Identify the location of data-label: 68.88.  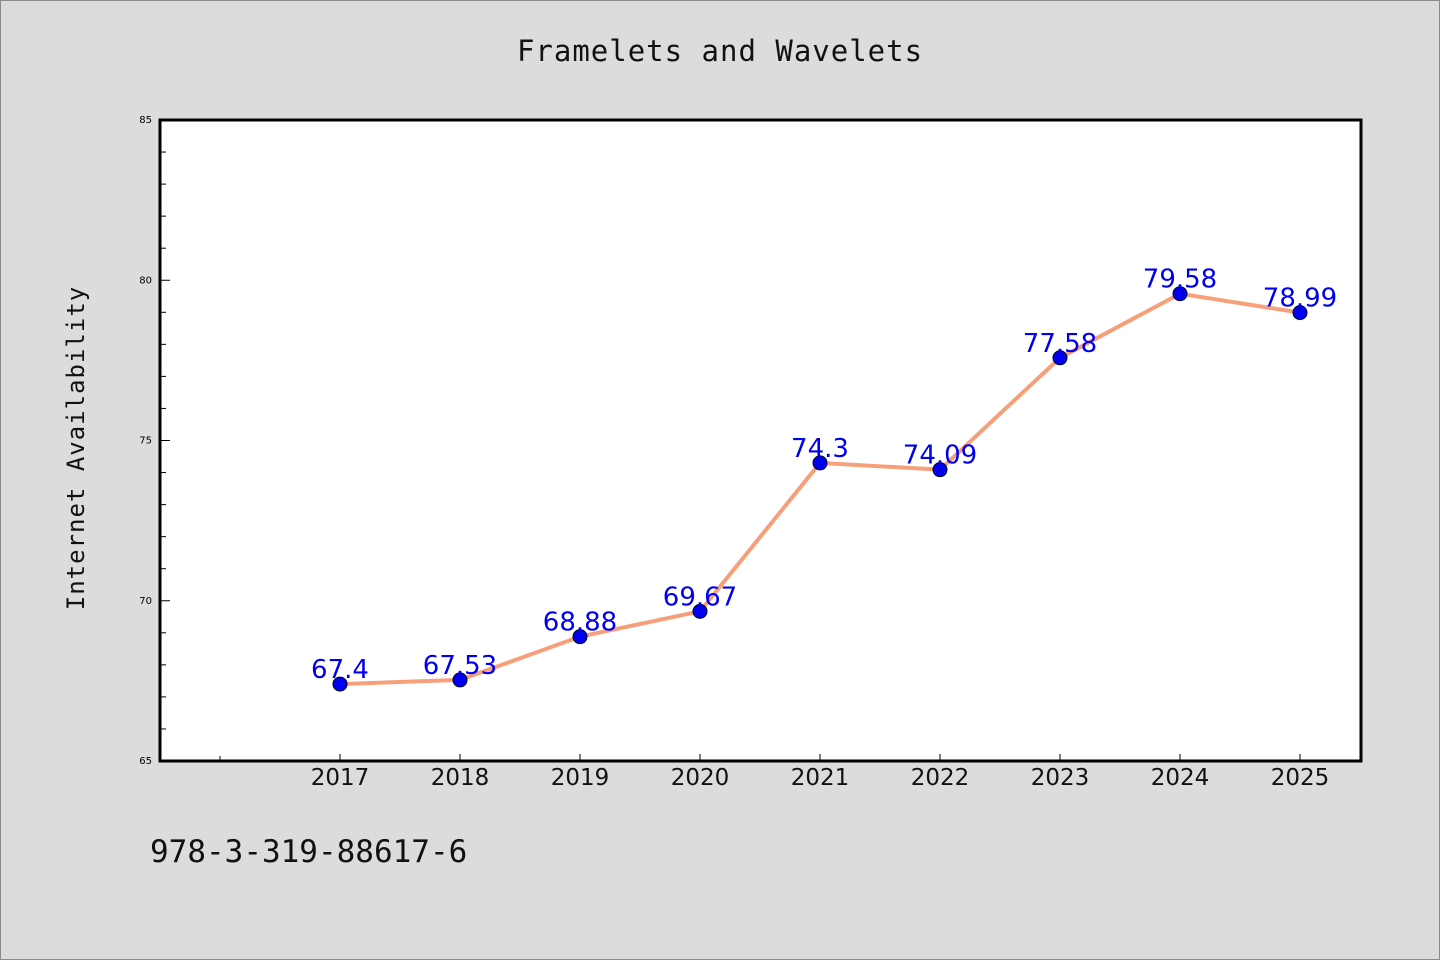
(580, 623).